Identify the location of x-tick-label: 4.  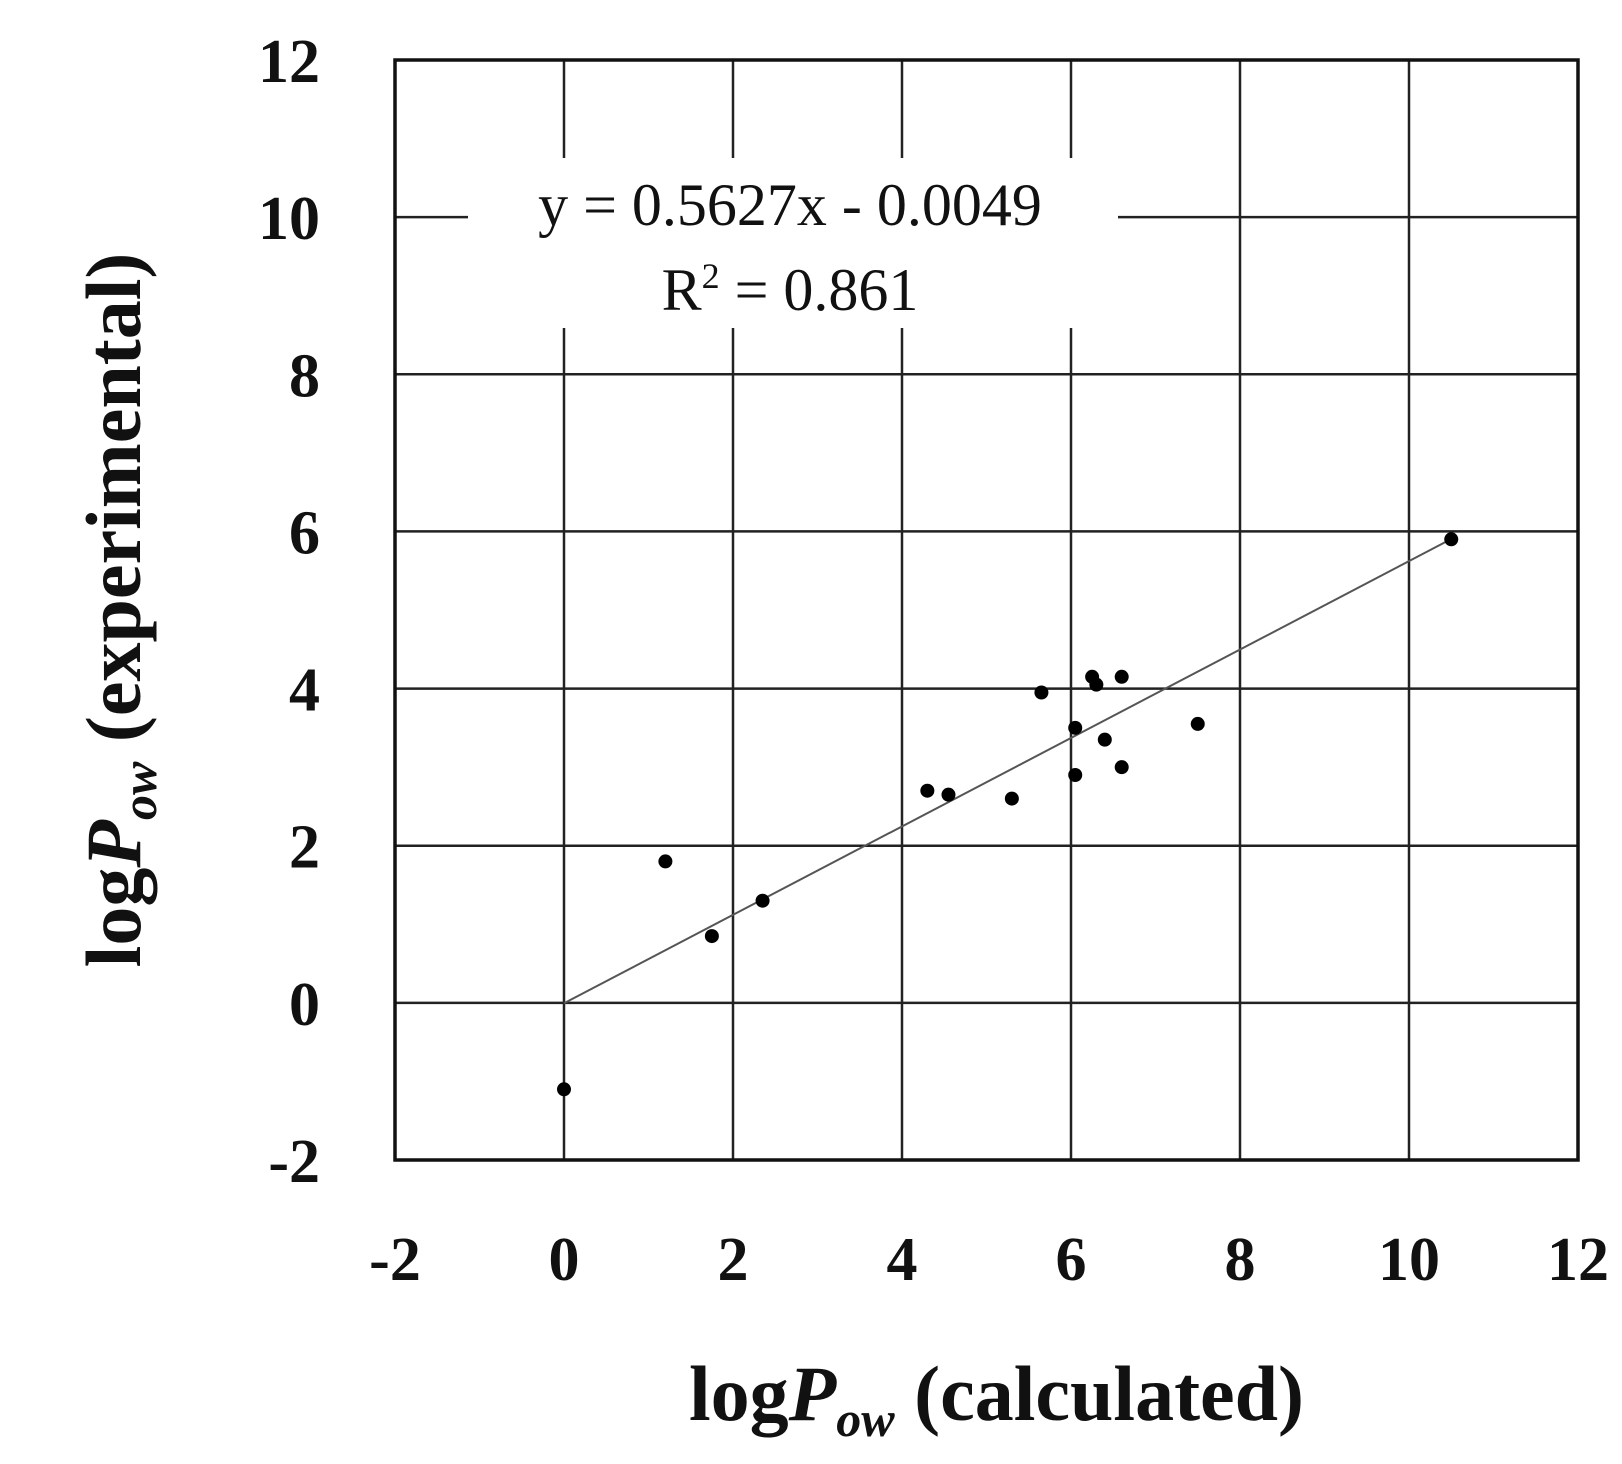
(902, 1260).